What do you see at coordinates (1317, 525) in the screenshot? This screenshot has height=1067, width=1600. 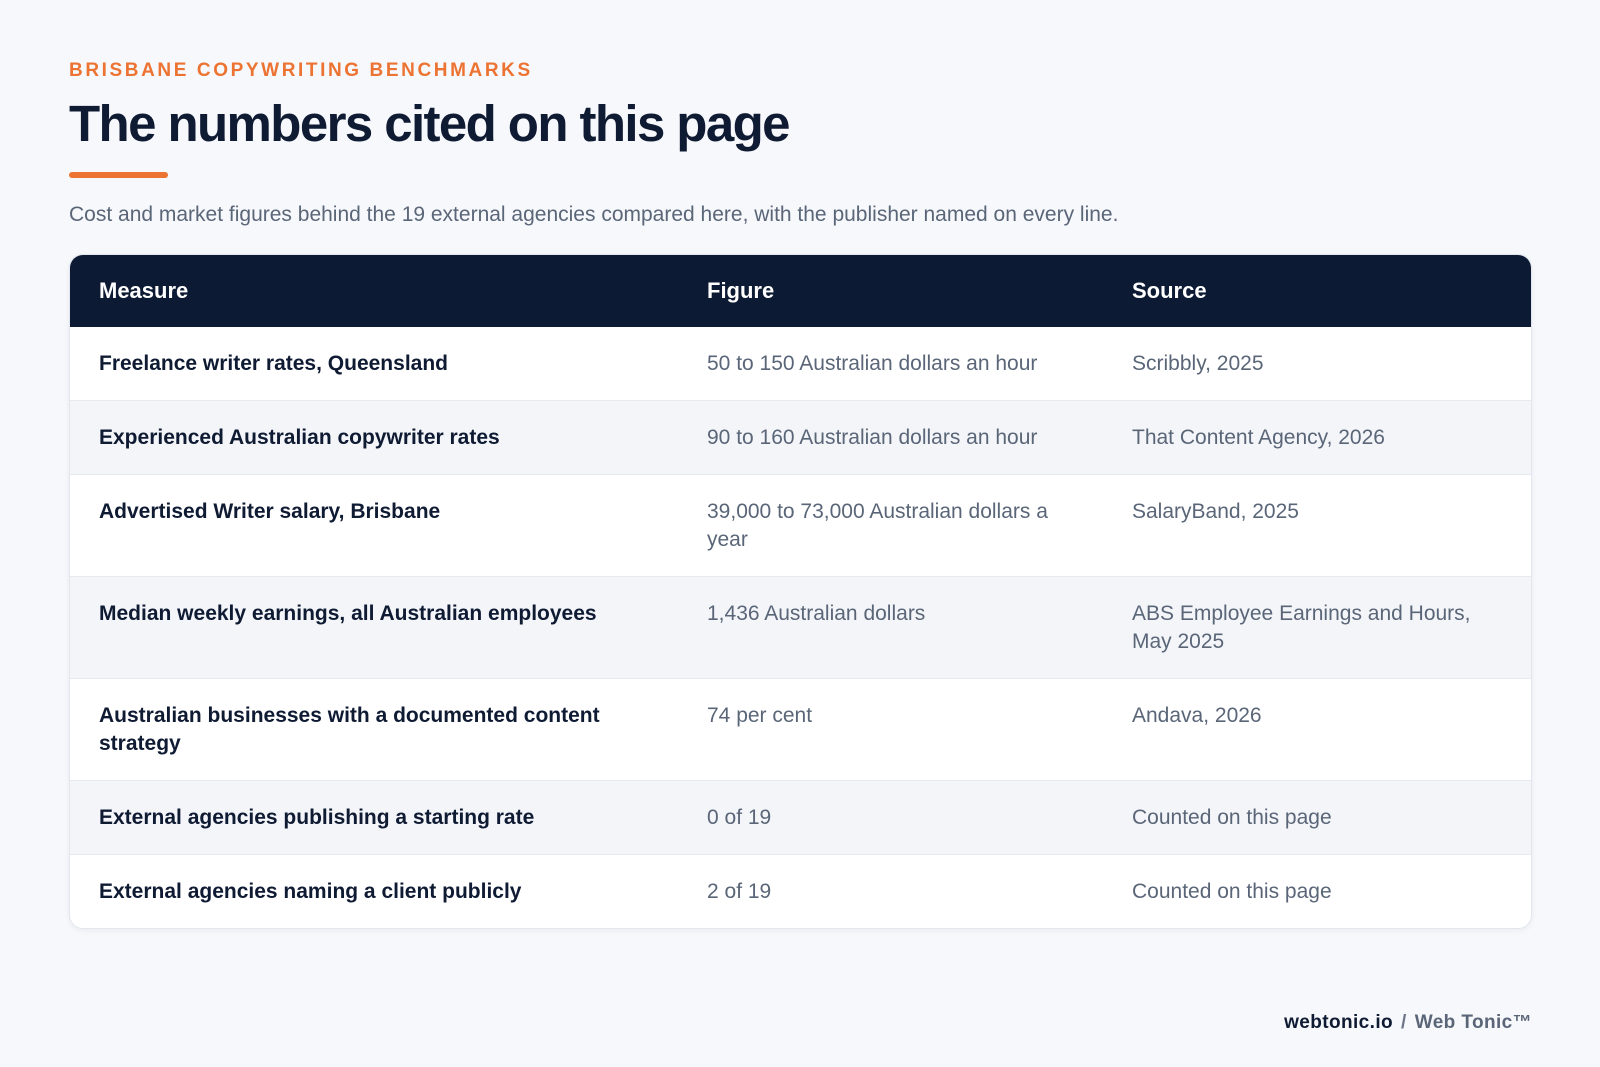 I see `source-cell: SalaryBand, 2025` at bounding box center [1317, 525].